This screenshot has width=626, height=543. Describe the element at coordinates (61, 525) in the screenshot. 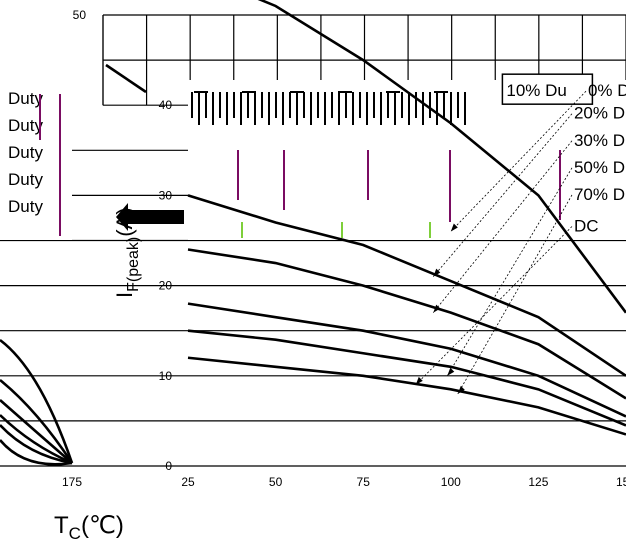

I see `x-axis-label-main: T` at that location.